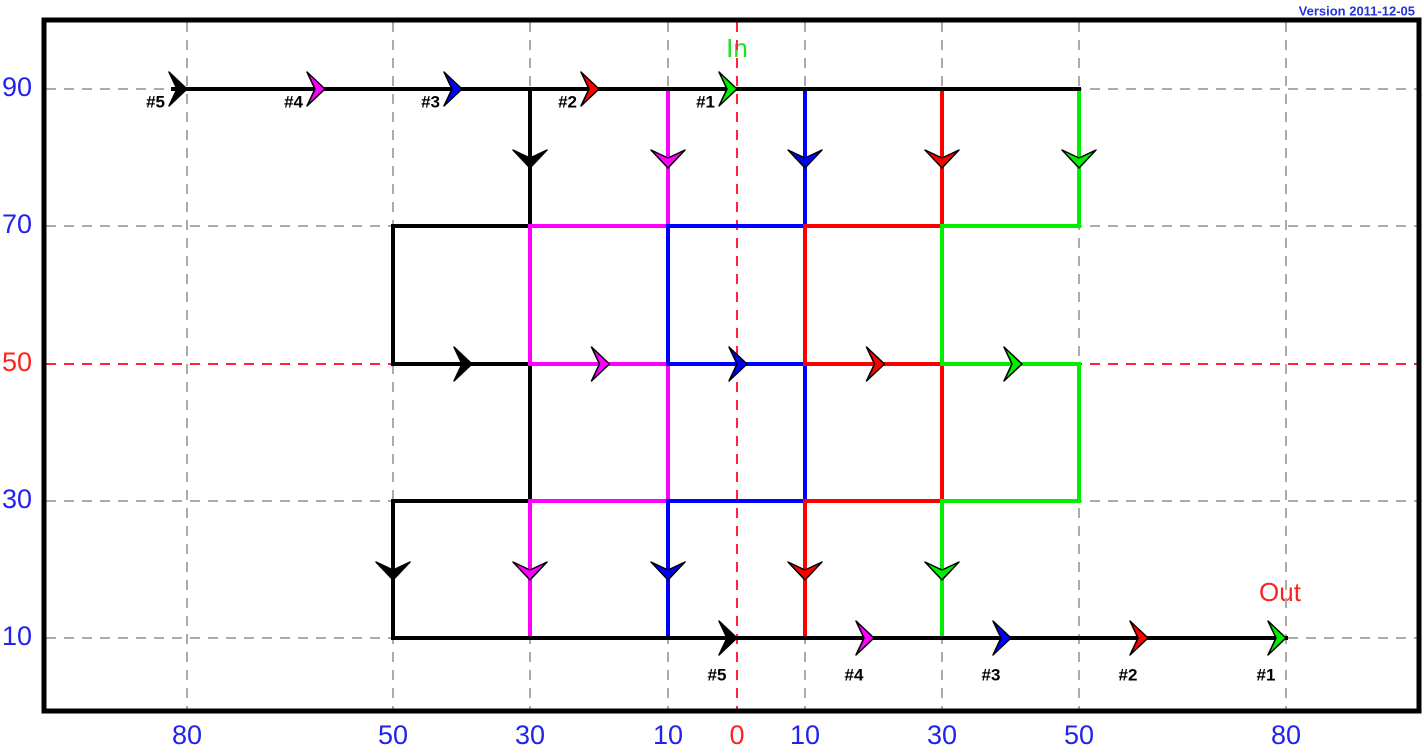 The height and width of the screenshot is (753, 1424). What do you see at coordinates (1357, 10) in the screenshot?
I see `version: Version 2011-12-05` at bounding box center [1357, 10].